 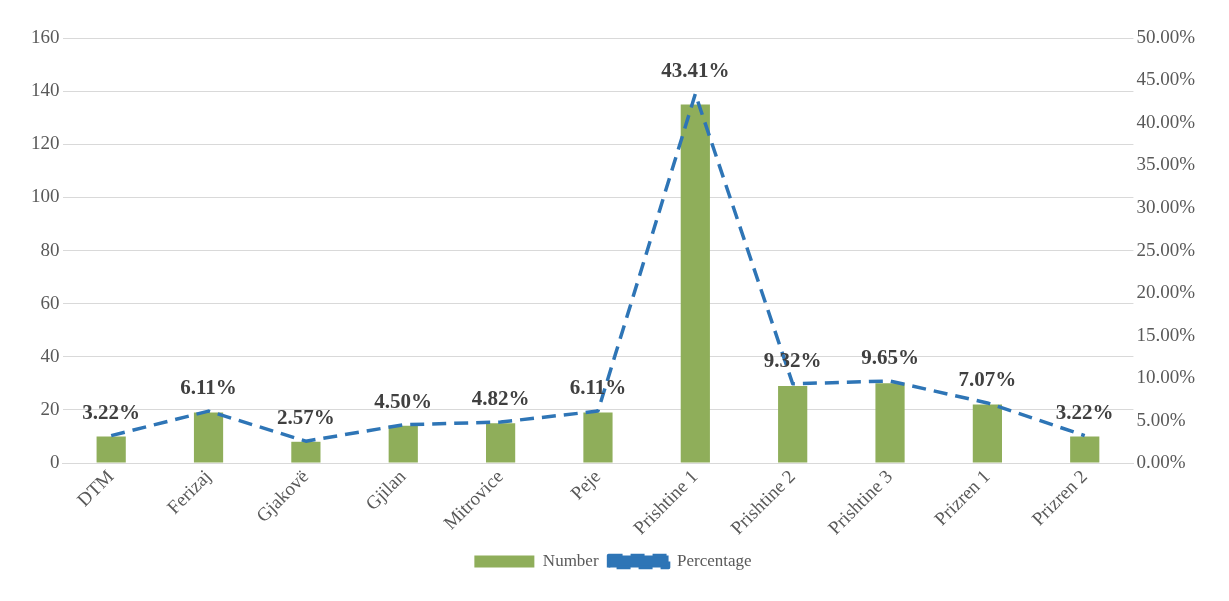 I want to click on y2-tick-label: 50.00%, so click(x=1166, y=36).